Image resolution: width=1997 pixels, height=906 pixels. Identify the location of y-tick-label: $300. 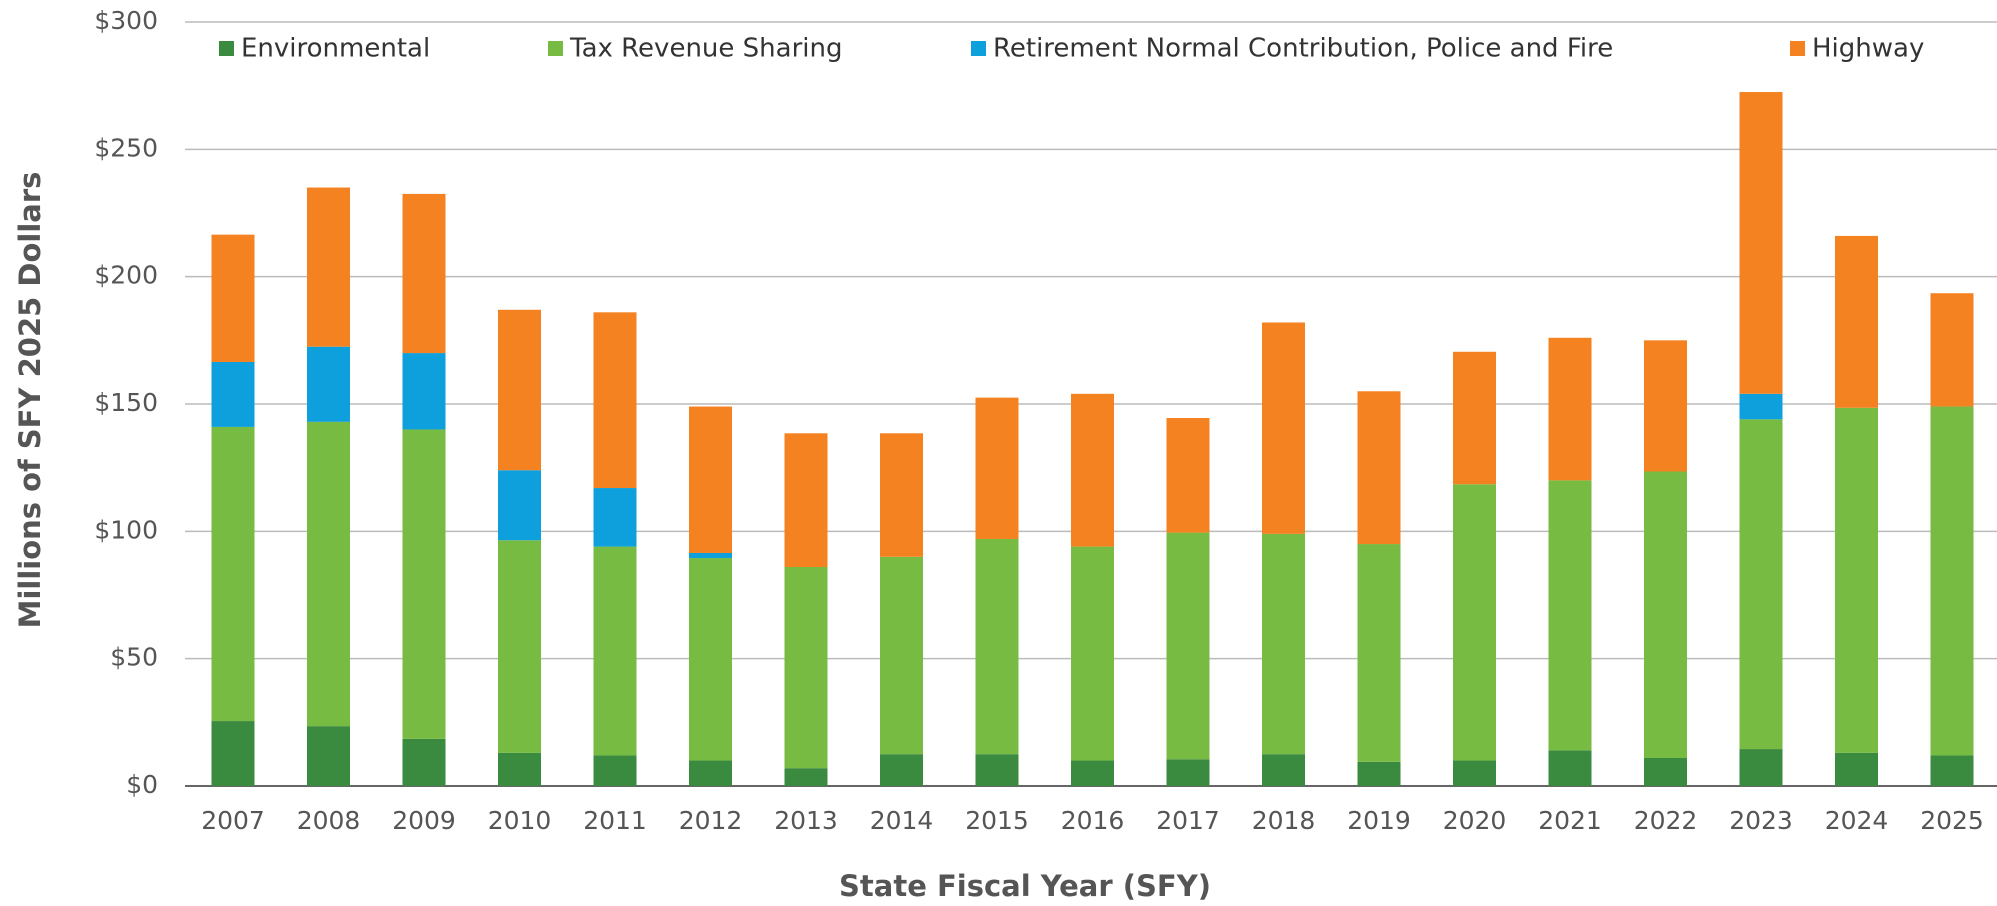
(126, 20).